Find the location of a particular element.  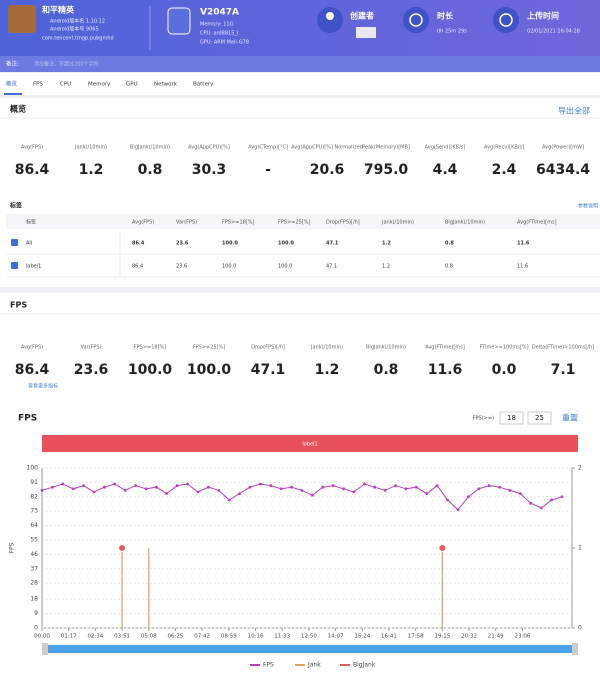

upload-icon is located at coordinates (506, 20).